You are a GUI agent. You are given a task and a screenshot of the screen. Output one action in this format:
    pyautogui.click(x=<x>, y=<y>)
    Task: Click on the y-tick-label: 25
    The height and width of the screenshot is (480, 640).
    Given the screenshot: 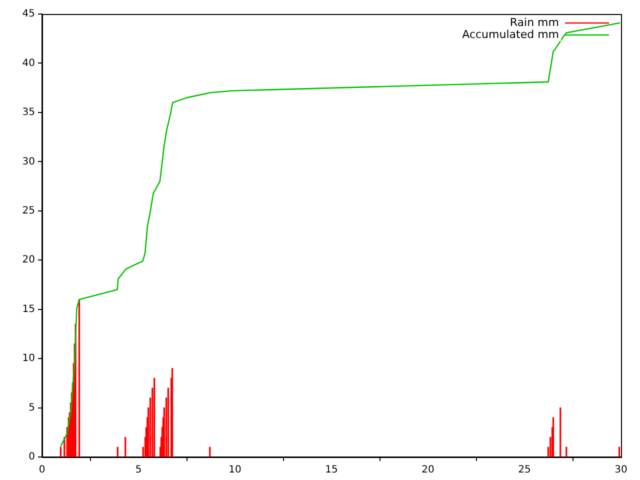 What is the action you would take?
    pyautogui.click(x=28, y=210)
    